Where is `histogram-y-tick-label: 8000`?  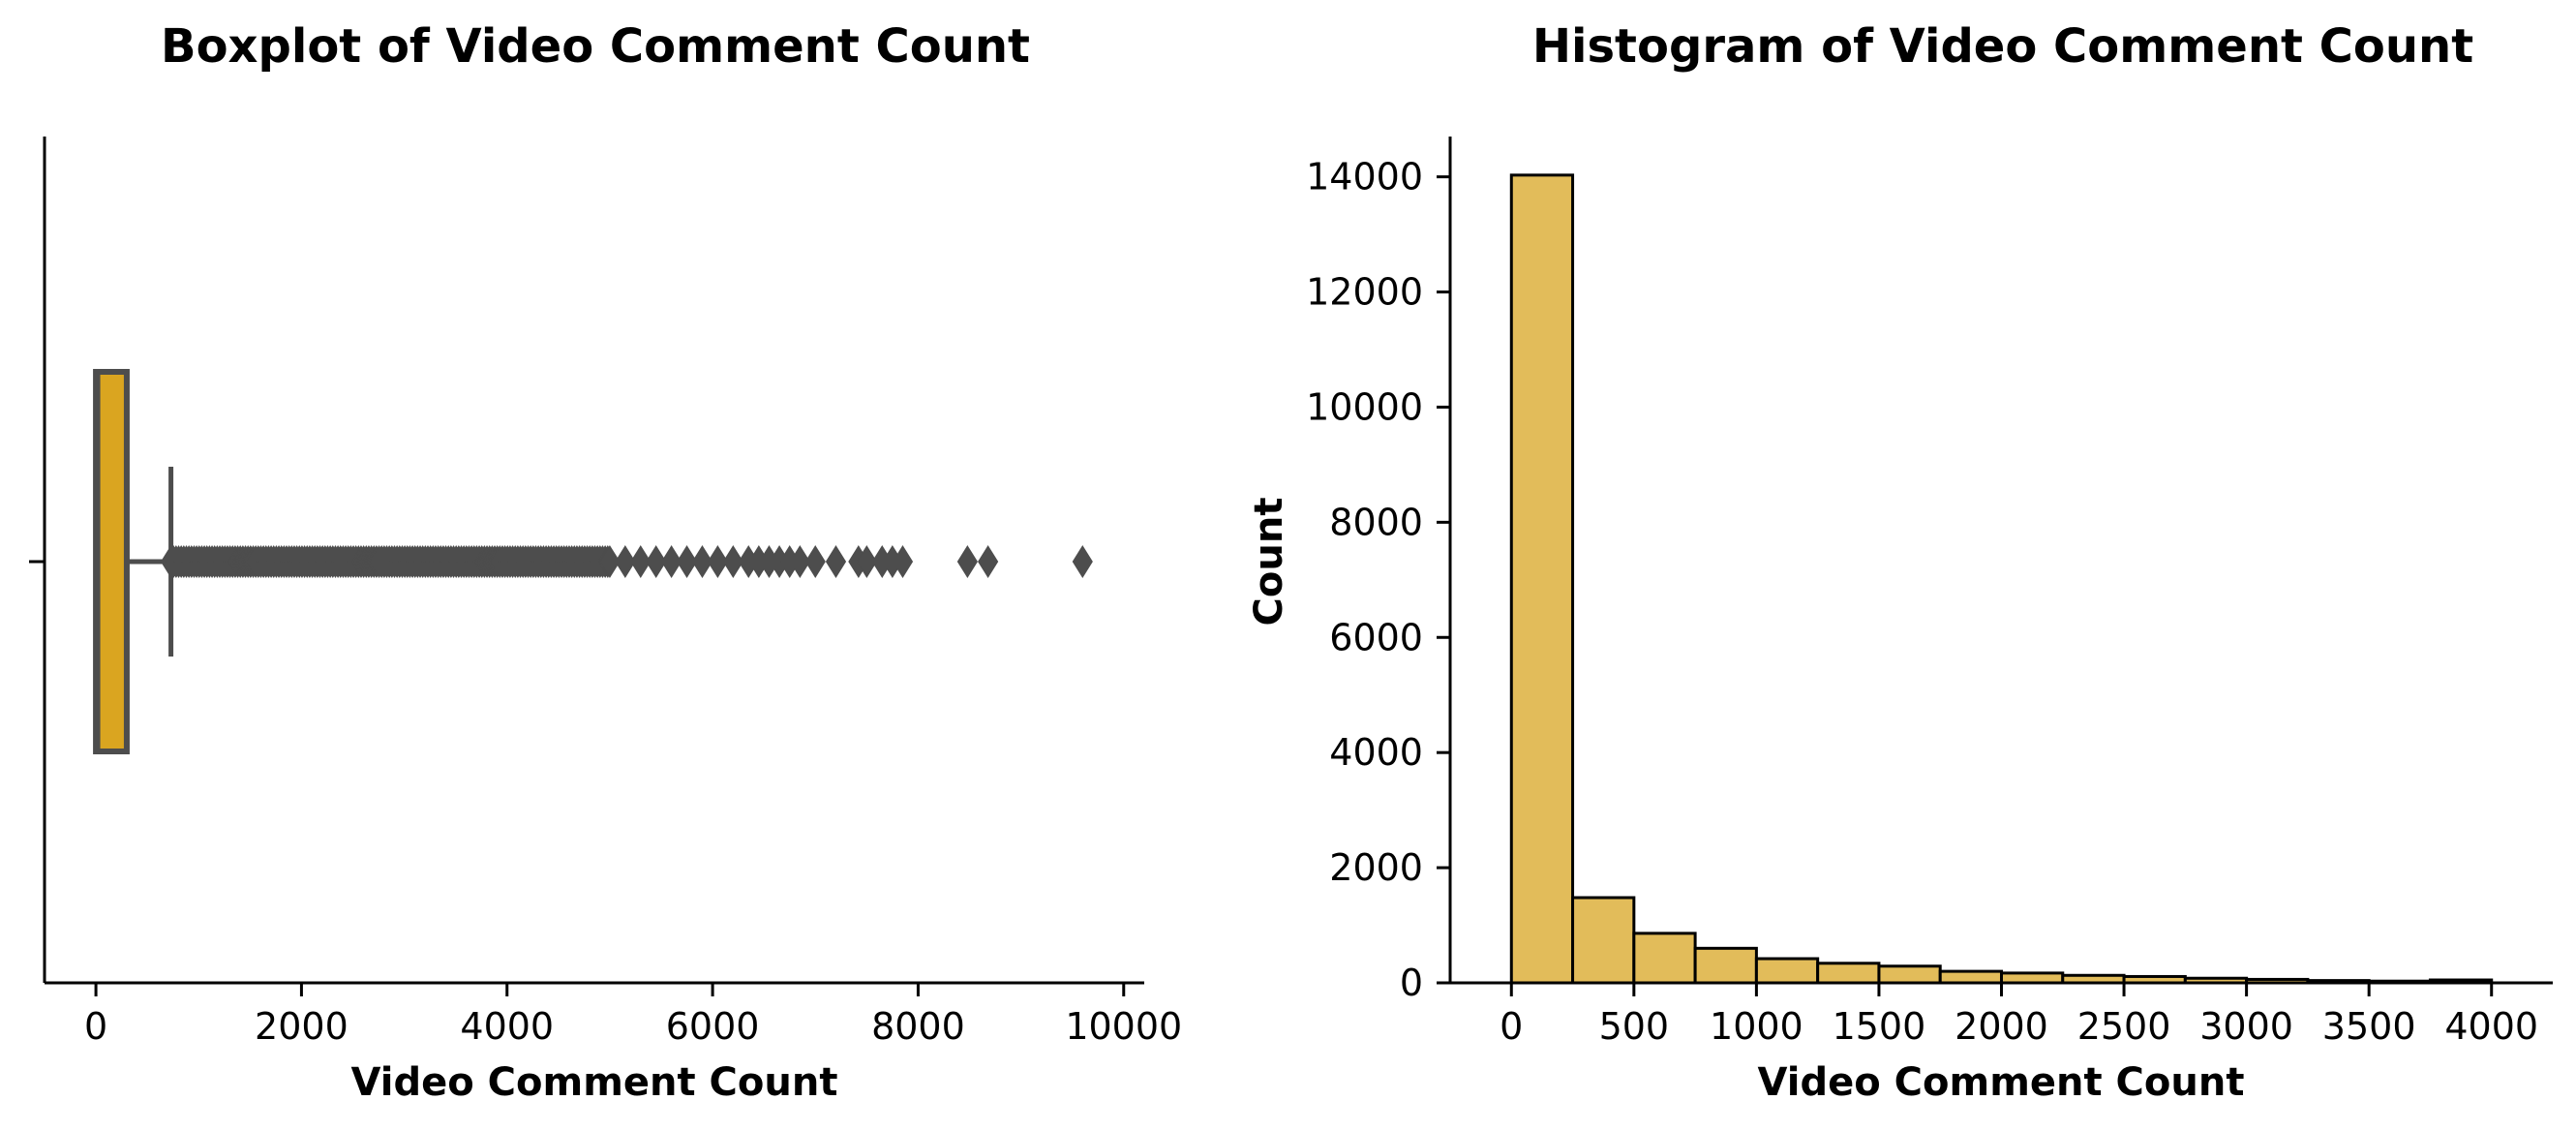 histogram-y-tick-label: 8000 is located at coordinates (1376, 522).